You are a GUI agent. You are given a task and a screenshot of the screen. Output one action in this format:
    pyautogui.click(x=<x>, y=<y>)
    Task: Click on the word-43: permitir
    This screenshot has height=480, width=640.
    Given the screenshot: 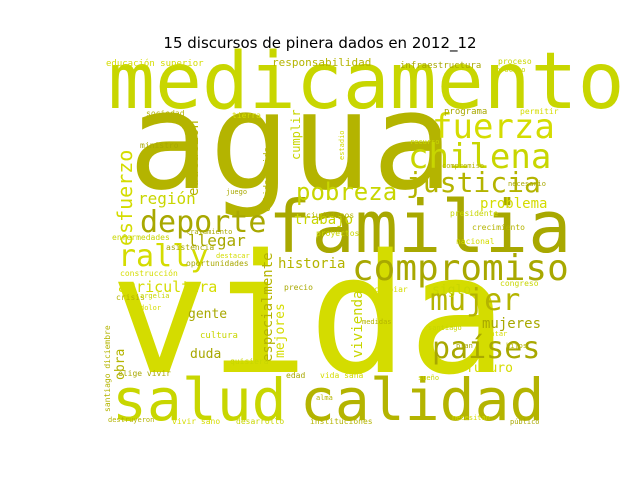 What is the action you would take?
    pyautogui.click(x=539, y=111)
    